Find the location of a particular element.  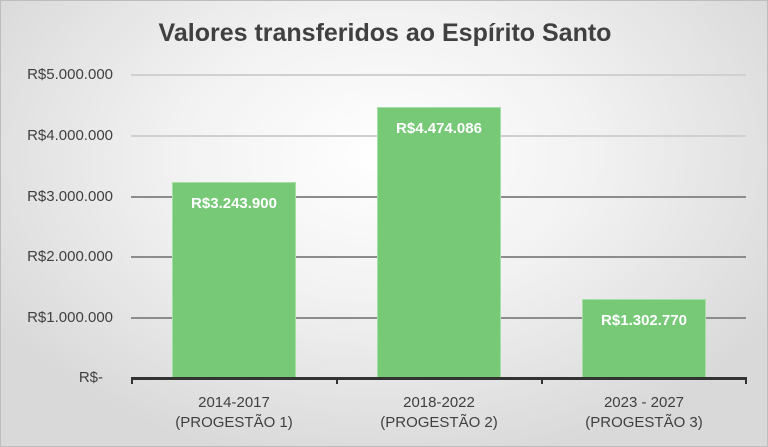

x-axis is located at coordinates (439, 378).